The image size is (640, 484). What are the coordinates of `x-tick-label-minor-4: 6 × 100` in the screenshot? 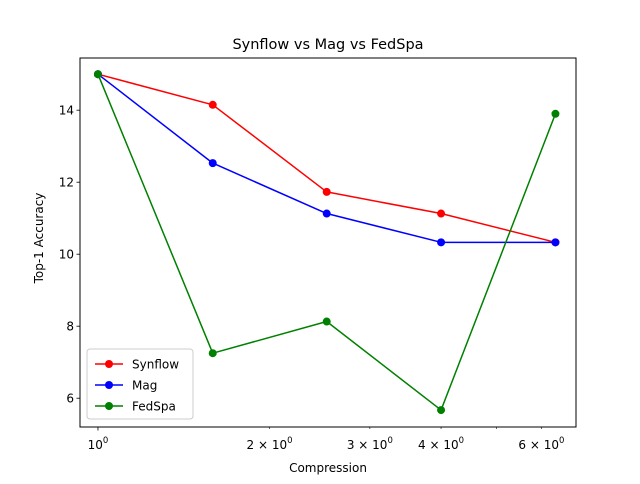 It's located at (541, 444).